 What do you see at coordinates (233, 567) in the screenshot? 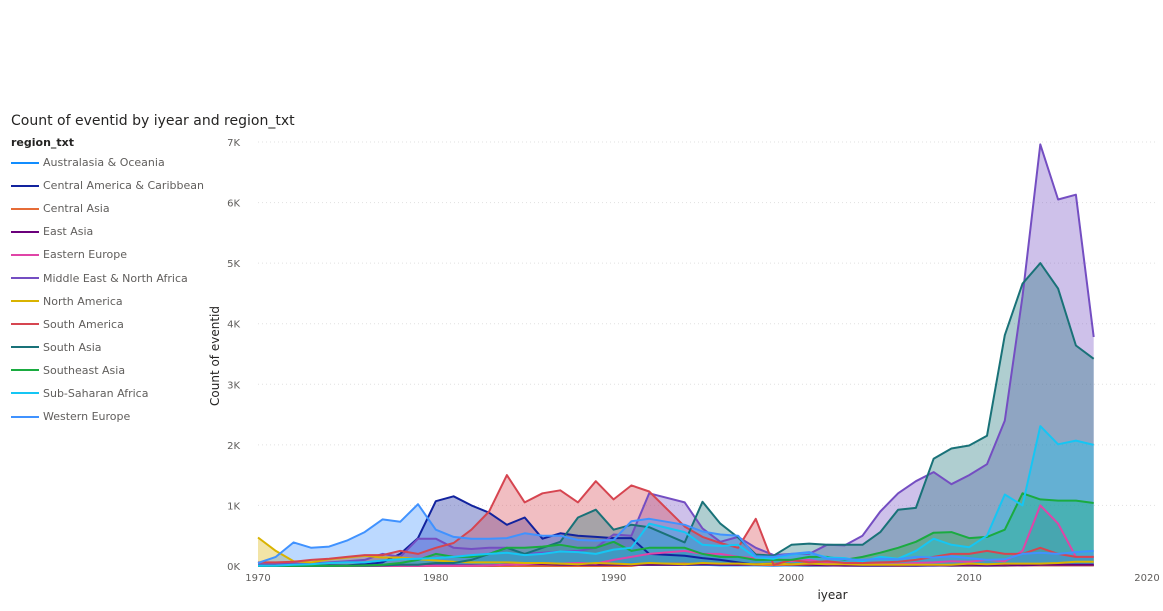
I see `y-tick-label: 0K` at bounding box center [233, 567].